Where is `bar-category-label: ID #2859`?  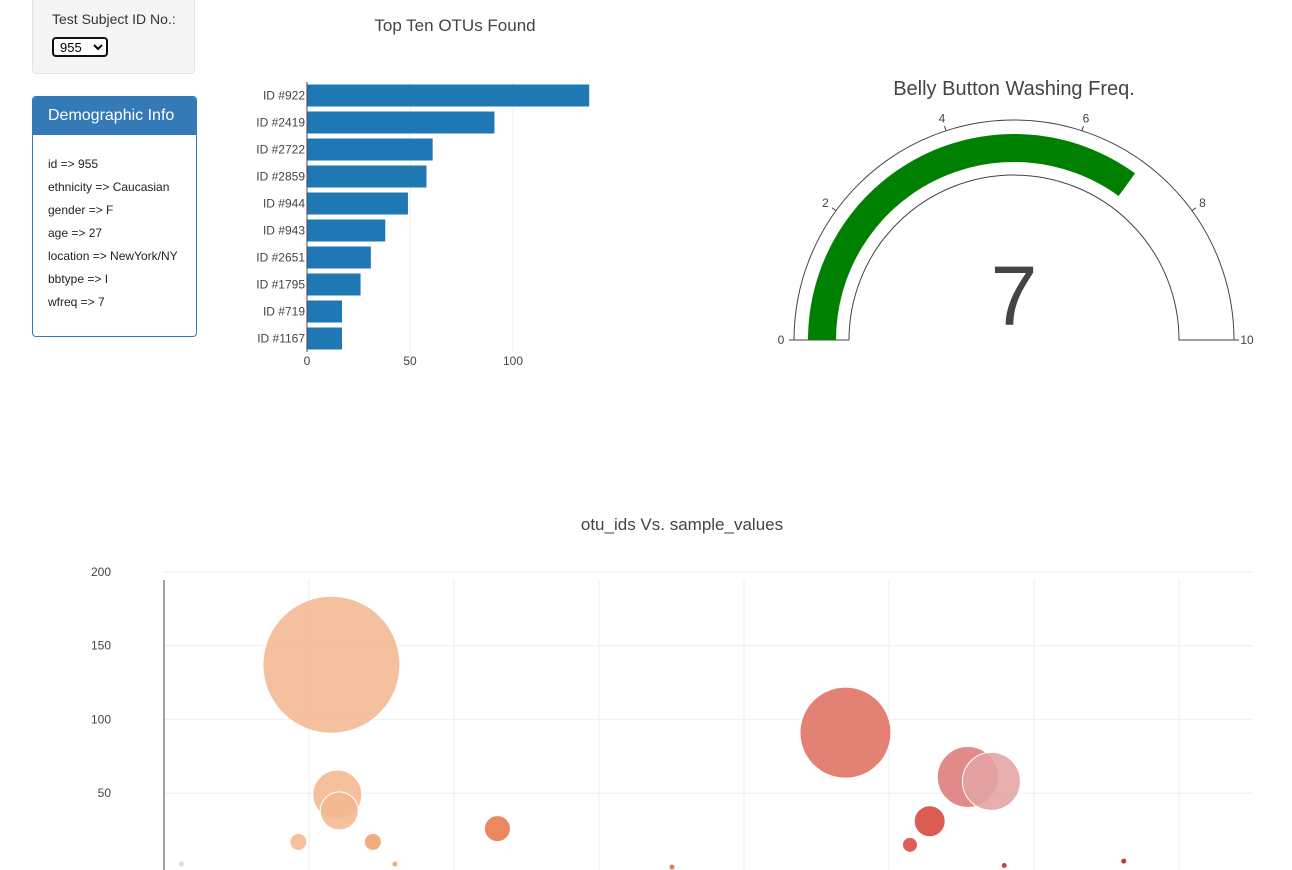 bar-category-label: ID #2859 is located at coordinates (280, 177).